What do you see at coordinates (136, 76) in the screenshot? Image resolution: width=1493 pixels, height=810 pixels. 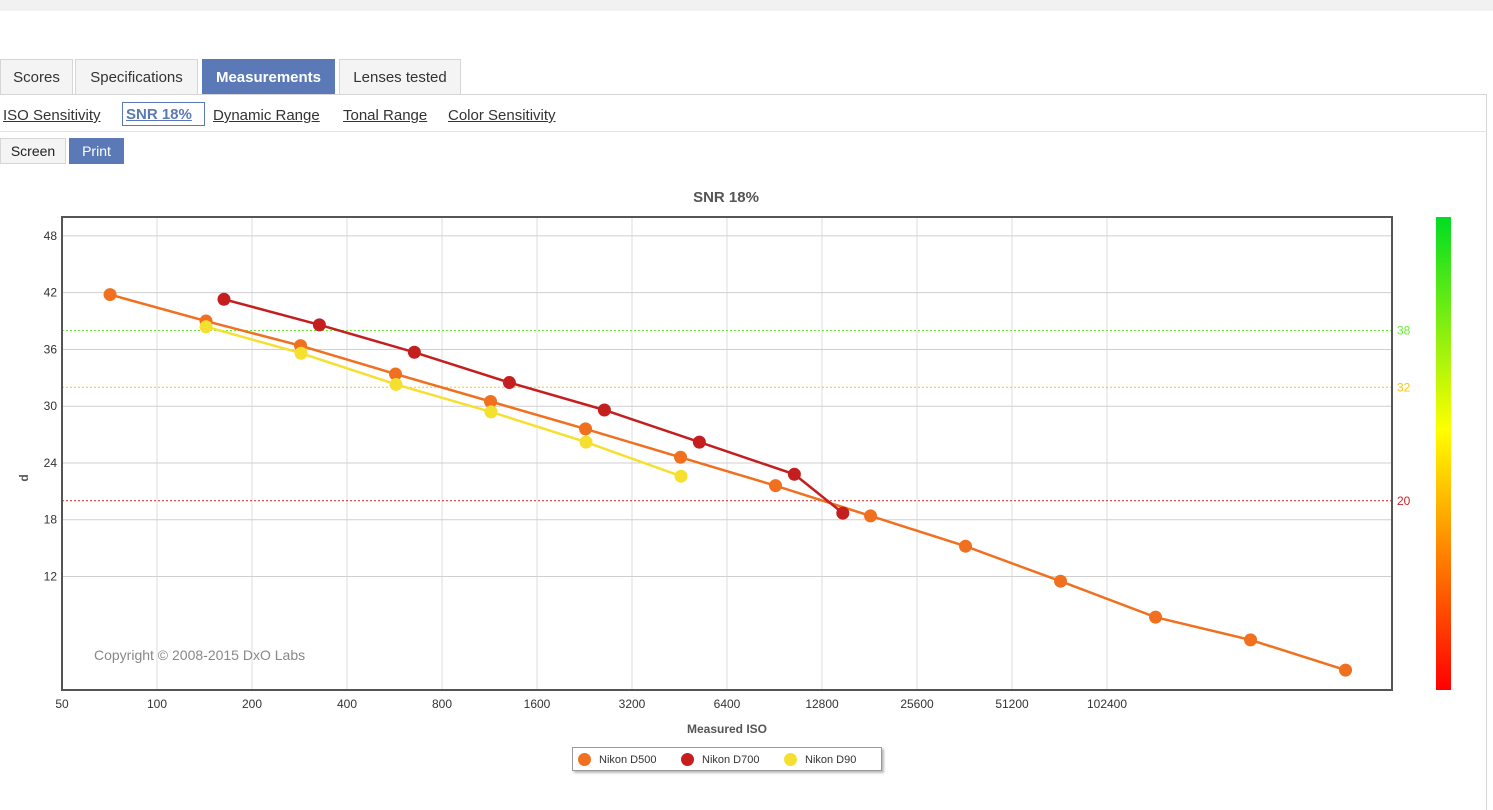 I see `tab-specifications: Specifications` at bounding box center [136, 76].